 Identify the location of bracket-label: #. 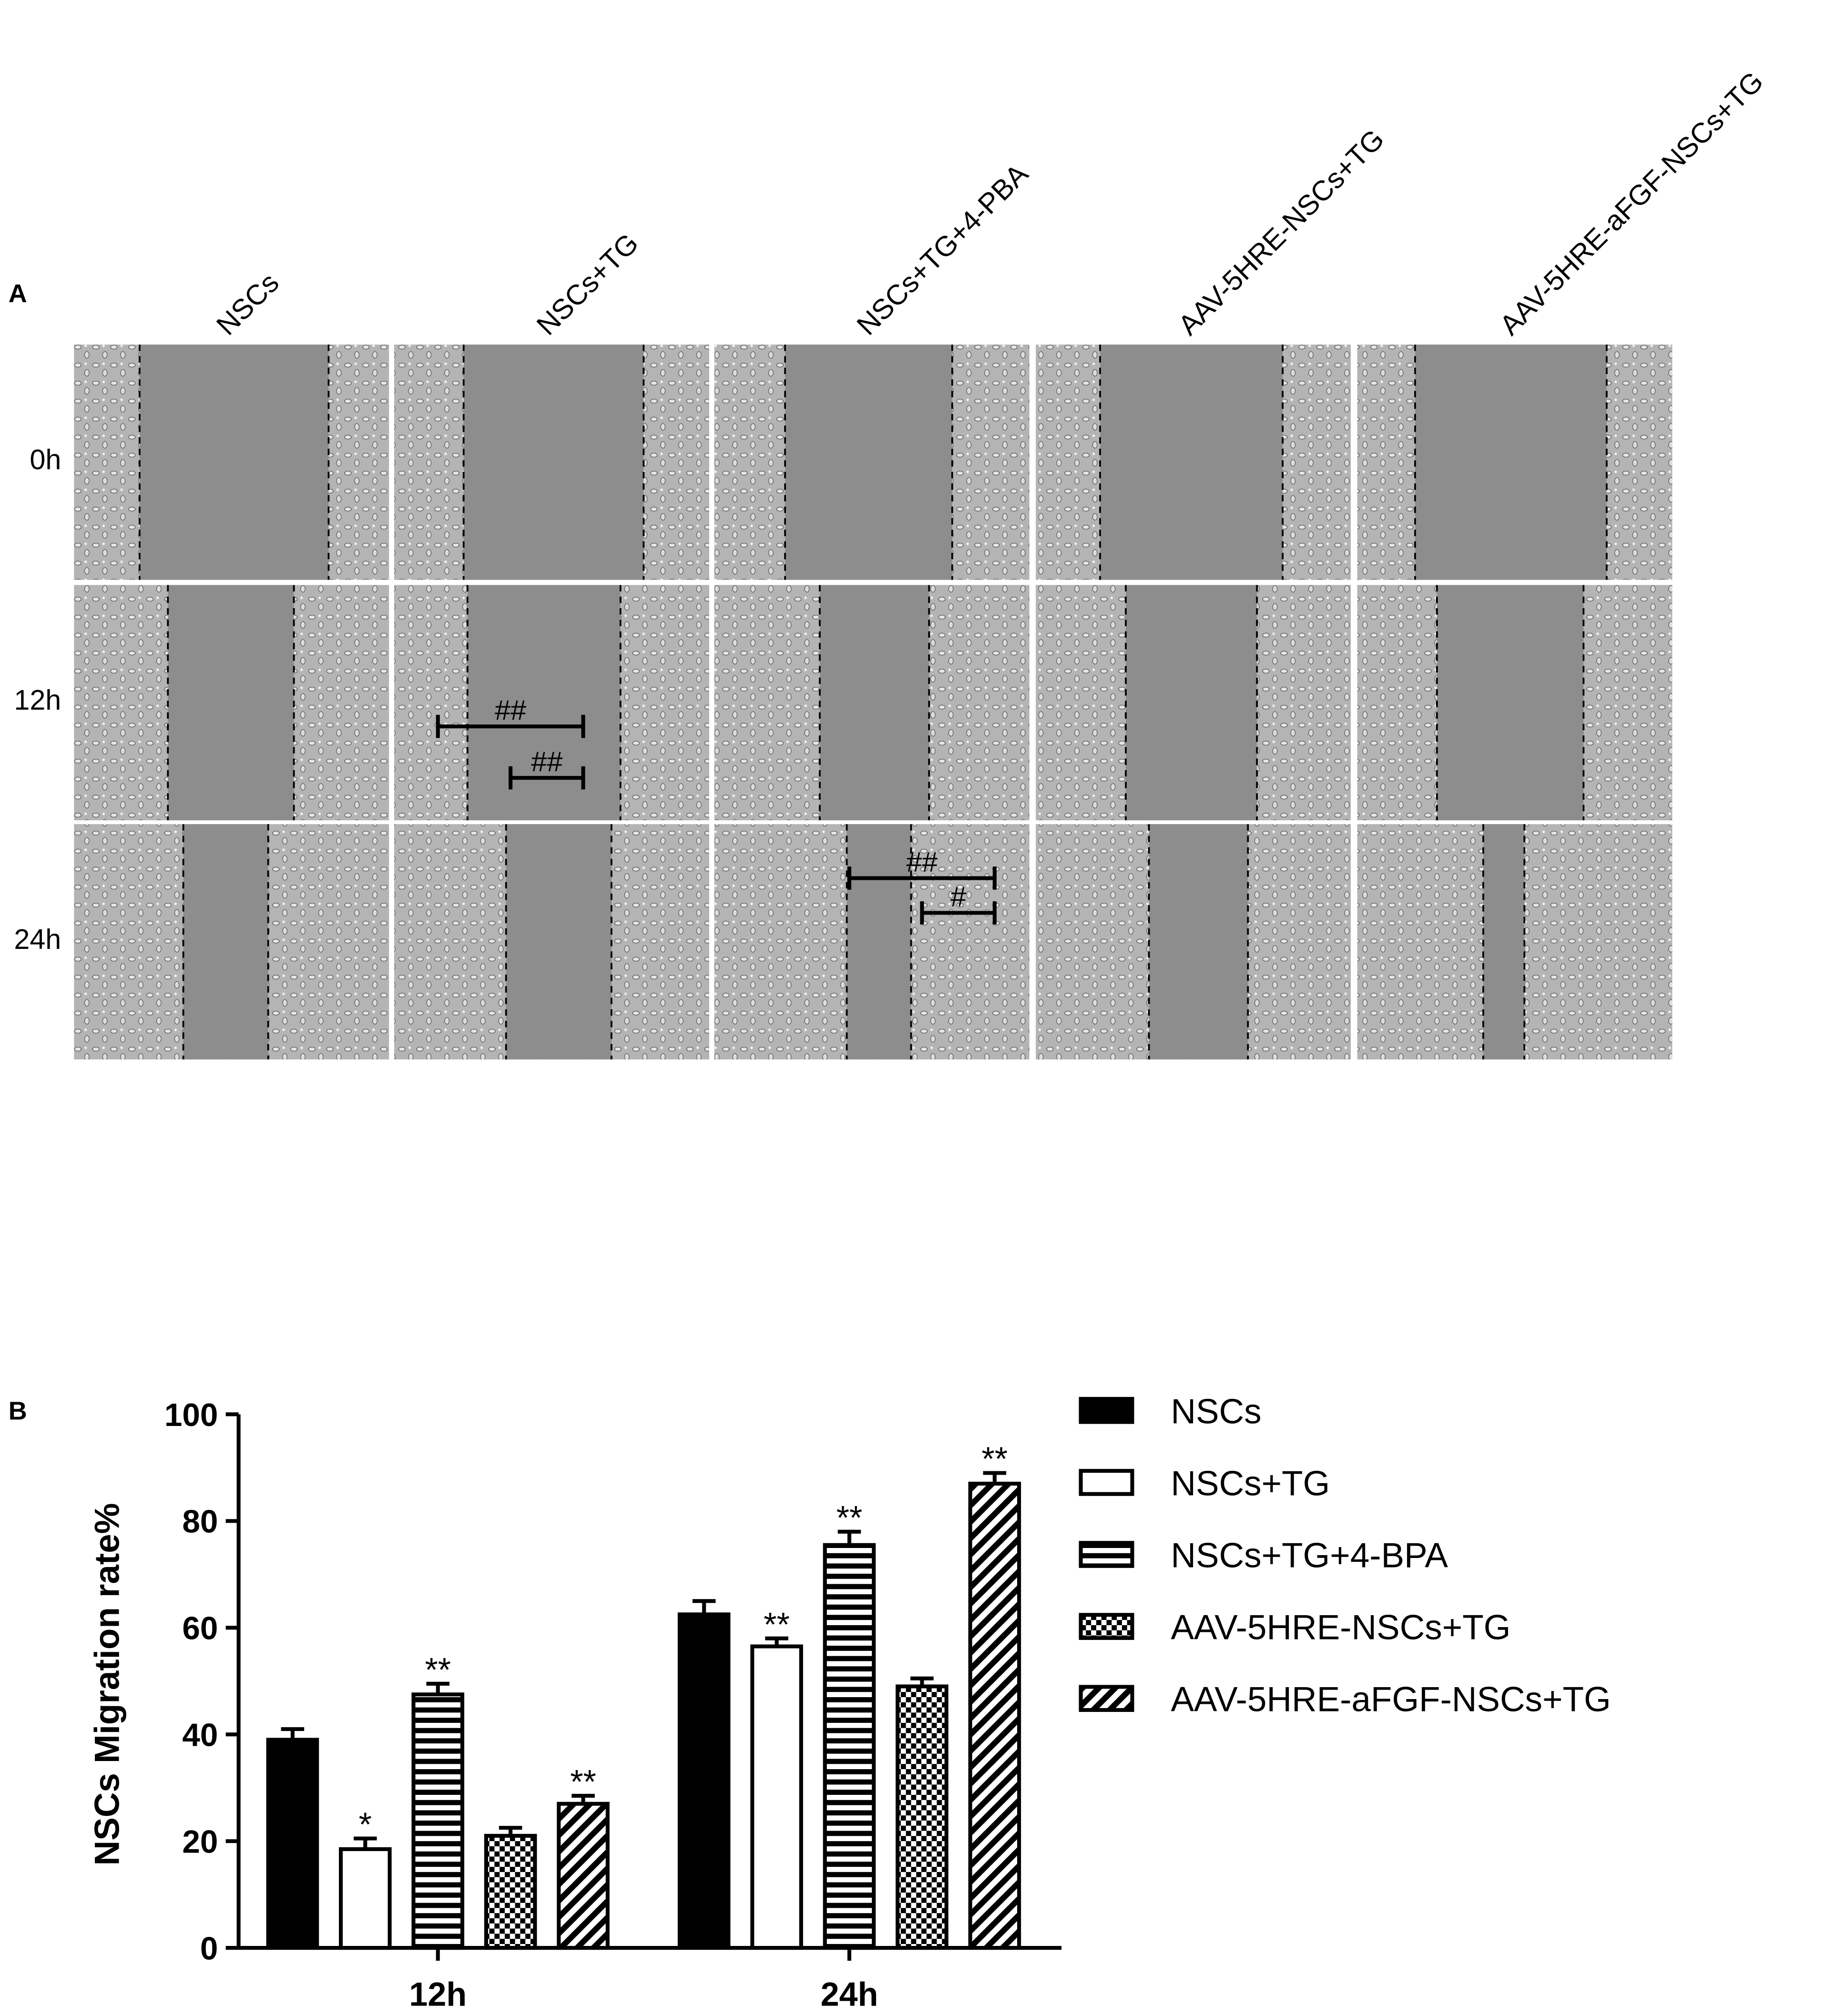
(958, 897).